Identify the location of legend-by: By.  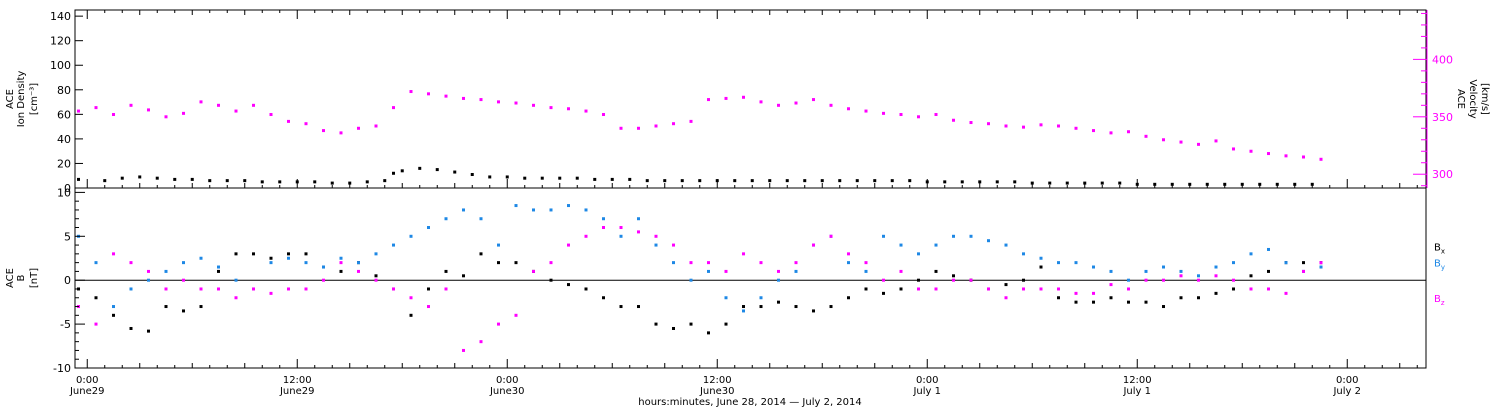
(1439, 265).